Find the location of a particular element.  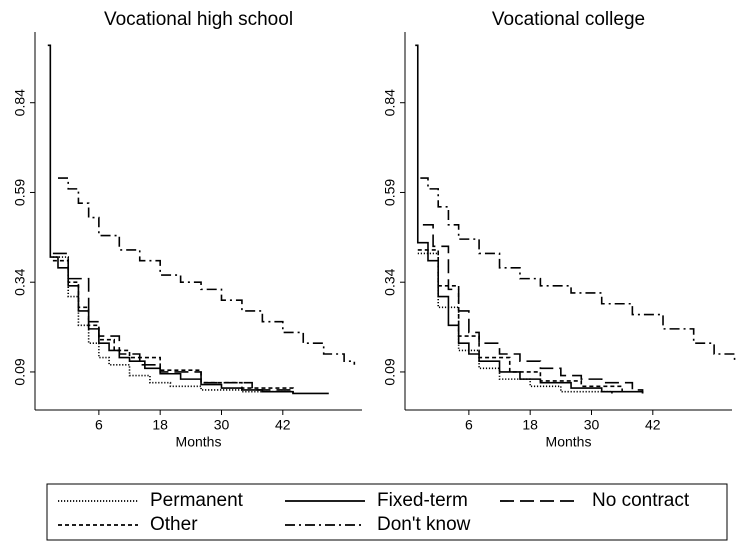

legend-label: Don't know is located at coordinates (424, 524).